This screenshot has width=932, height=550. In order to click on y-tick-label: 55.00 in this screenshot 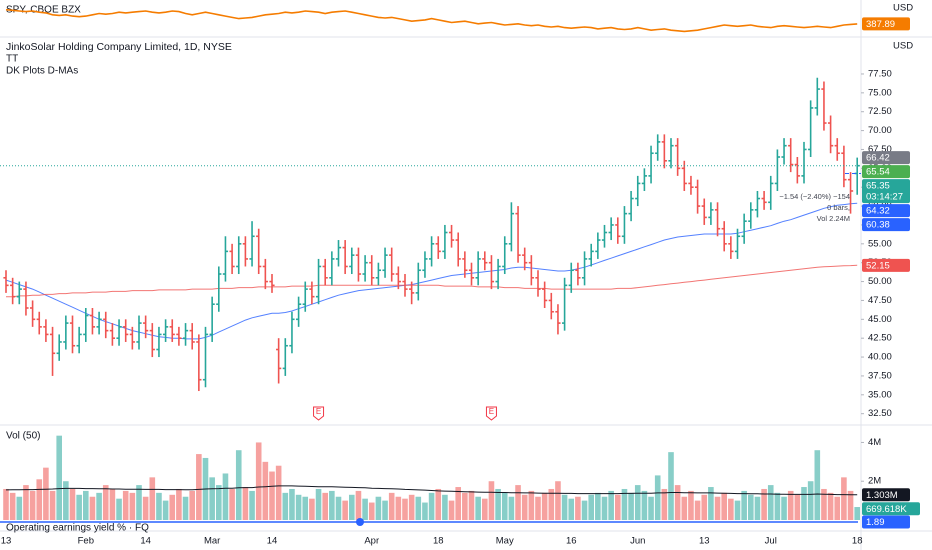, I will do `click(880, 243)`.